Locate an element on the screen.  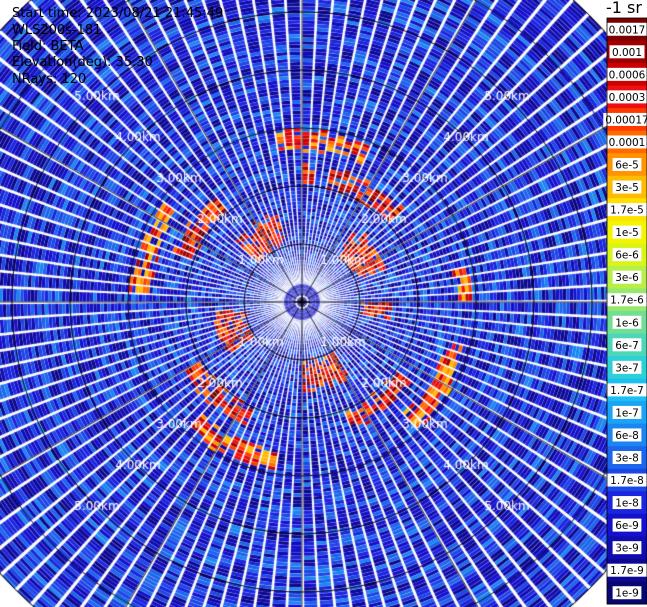
instrument-label: WLS200s-181 is located at coordinates (57, 30).